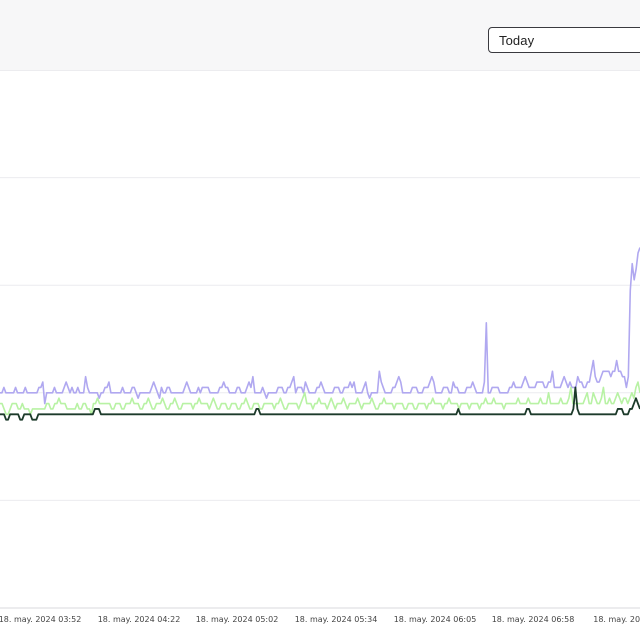 The width and height of the screenshot is (640, 640). Describe the element at coordinates (336, 619) in the screenshot. I see `x-tick-label: 18. may. 2024 05:34` at that location.